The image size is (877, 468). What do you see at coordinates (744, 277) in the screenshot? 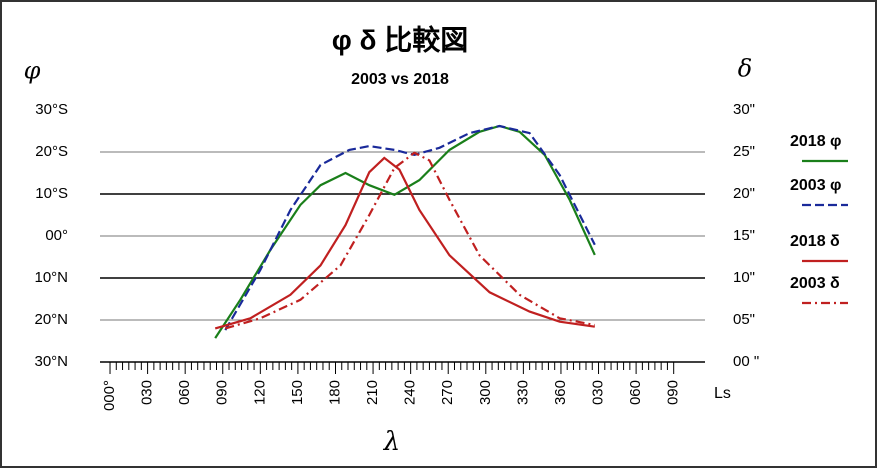
I see `y2-tick-label: 10"` at bounding box center [744, 277].